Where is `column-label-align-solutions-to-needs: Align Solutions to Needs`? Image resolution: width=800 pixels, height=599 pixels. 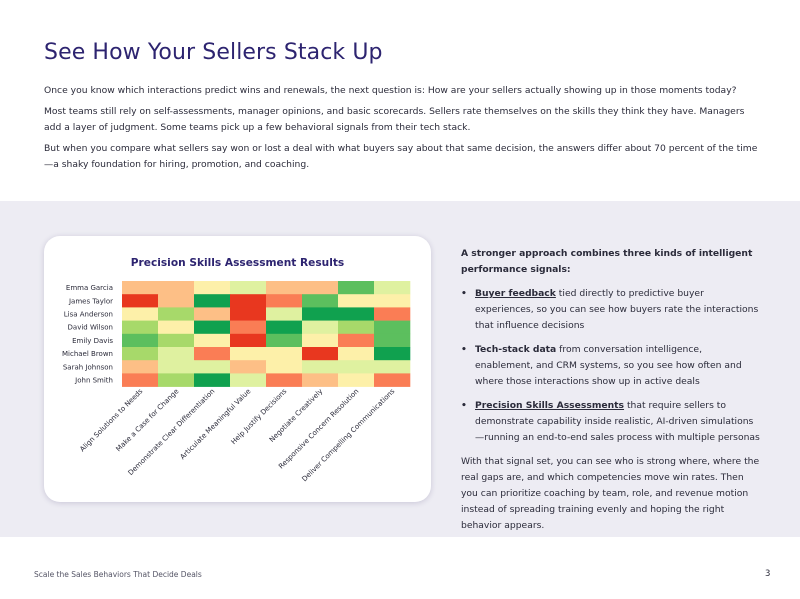 column-label-align-solutions-to-needs: Align Solutions to Needs is located at coordinates (111, 420).